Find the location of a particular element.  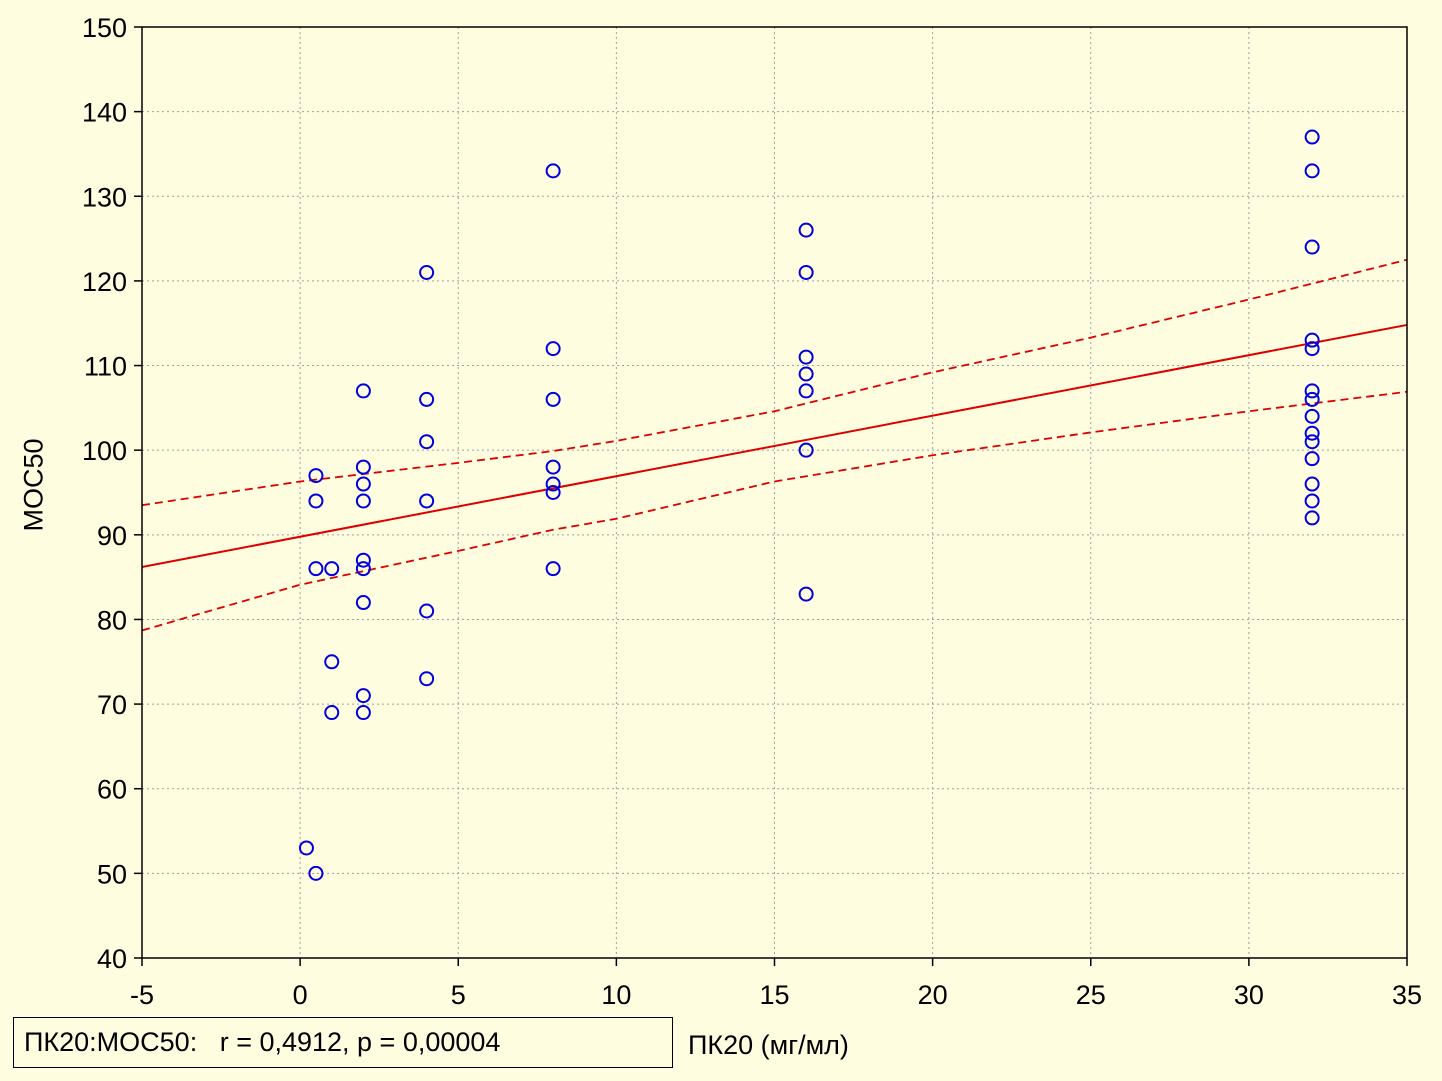

x-axis-ticks: -5 0 5 10 15 20 25 30 35 is located at coordinates (776, 984).